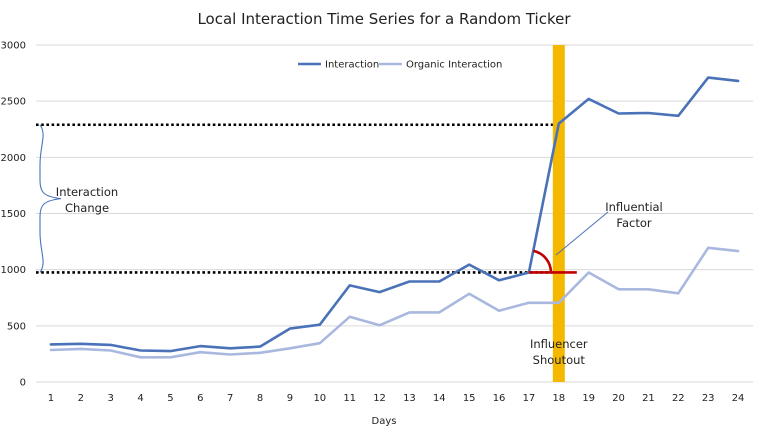  Describe the element at coordinates (400, 65) in the screenshot. I see `legend: Interaction Organic Interaction` at that location.